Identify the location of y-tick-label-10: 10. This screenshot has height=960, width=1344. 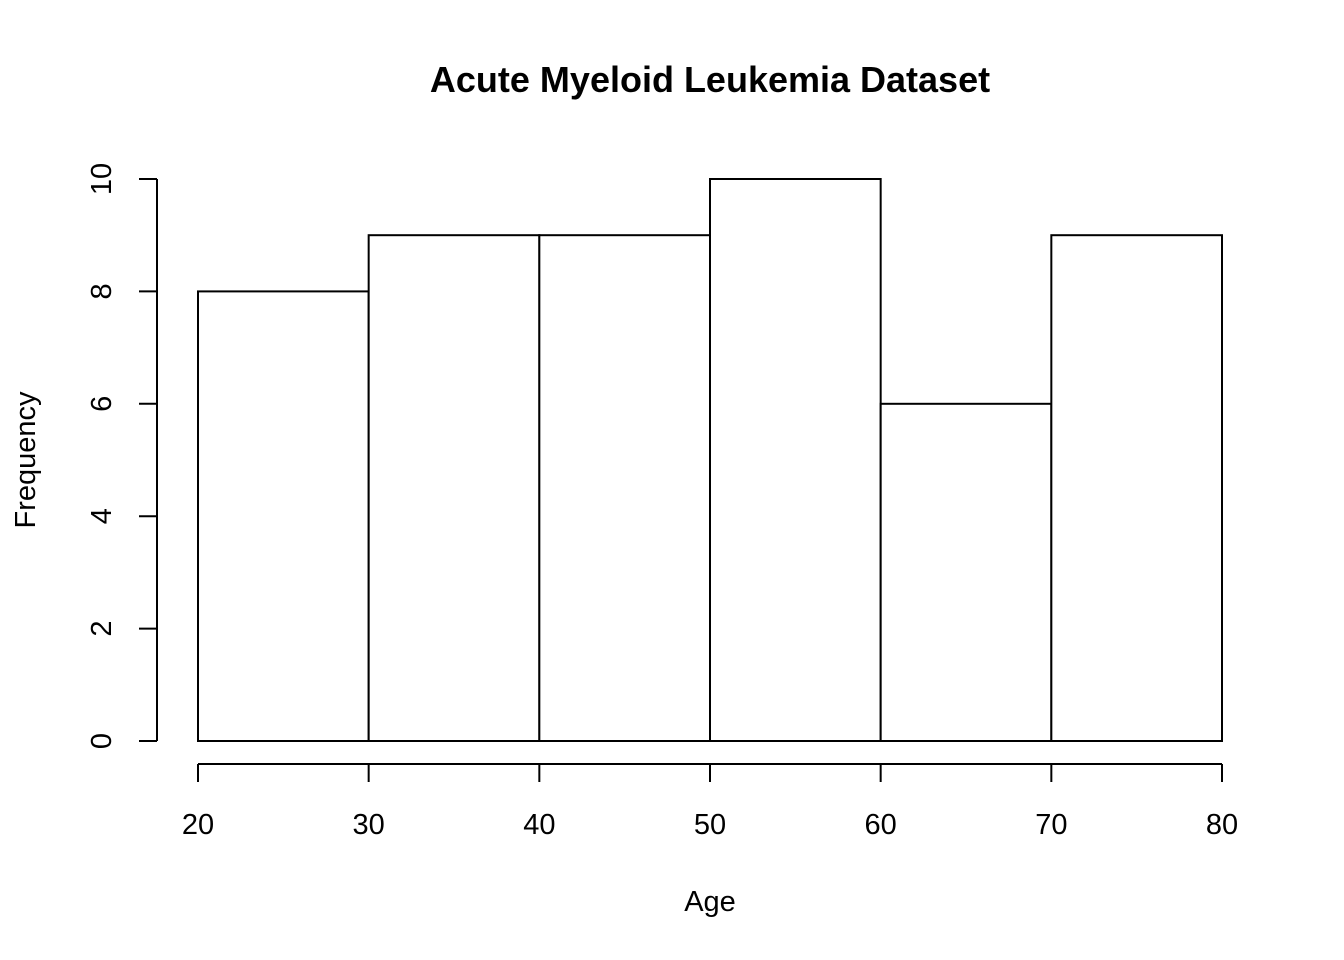
(102, 179).